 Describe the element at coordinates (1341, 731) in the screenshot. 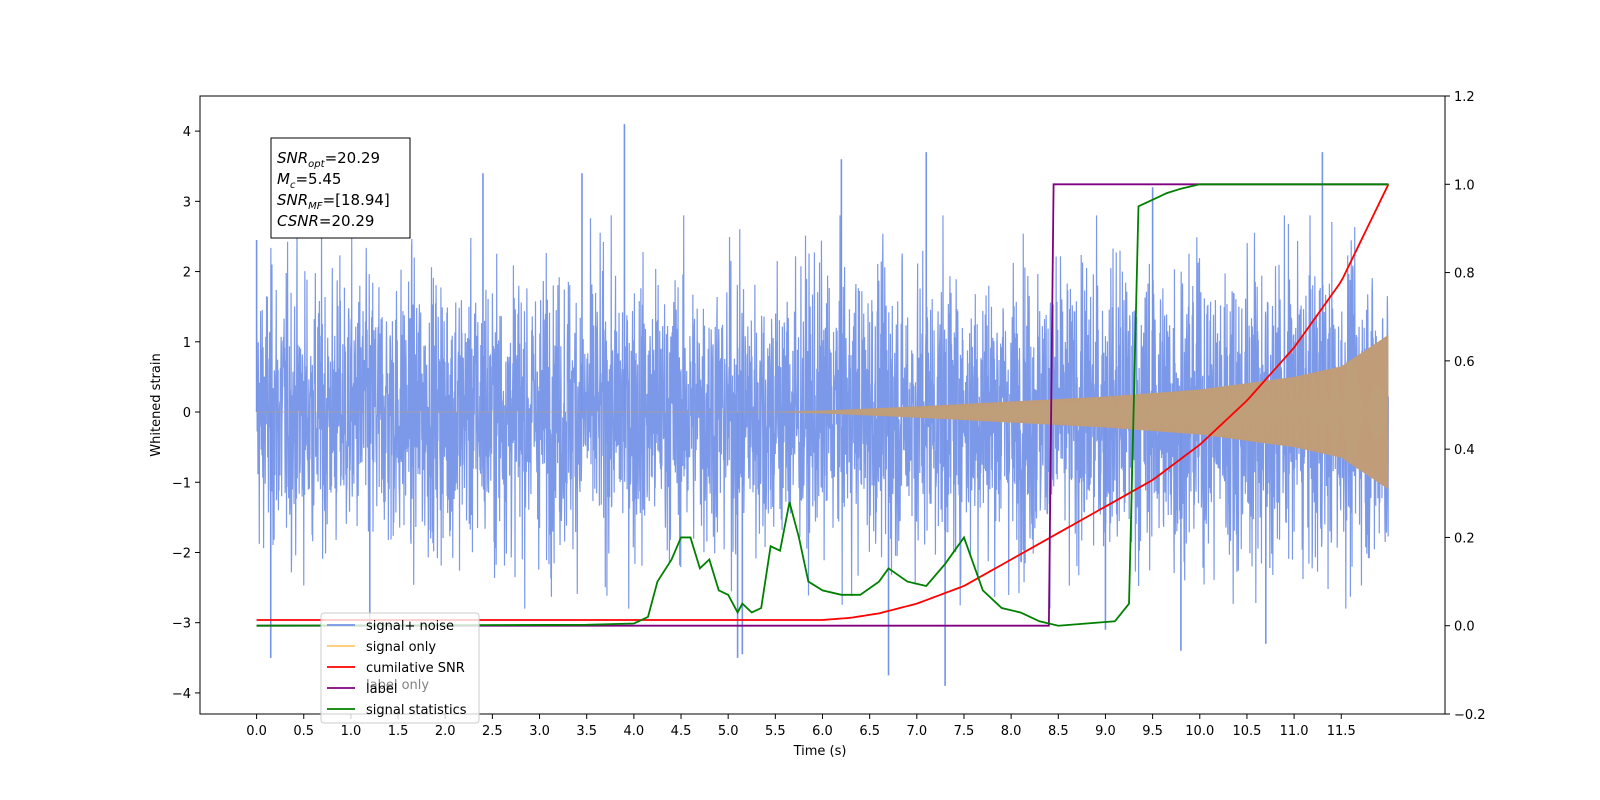

I see `x-tick-label: 11.5` at that location.